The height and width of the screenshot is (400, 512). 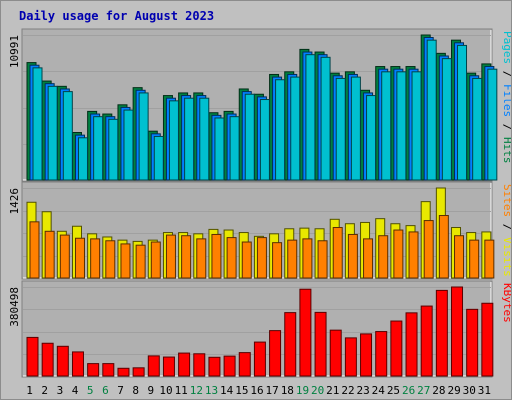 What do you see at coordinates (14, 201) in the screenshot?
I see `panel-mid-ymax-label: 1426` at bounding box center [14, 201].